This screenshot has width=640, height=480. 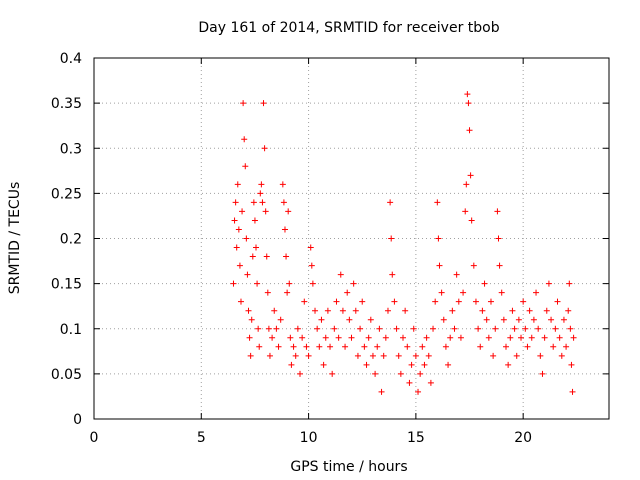 I want to click on x-axis-label: GPS time / hours, so click(x=348, y=467).